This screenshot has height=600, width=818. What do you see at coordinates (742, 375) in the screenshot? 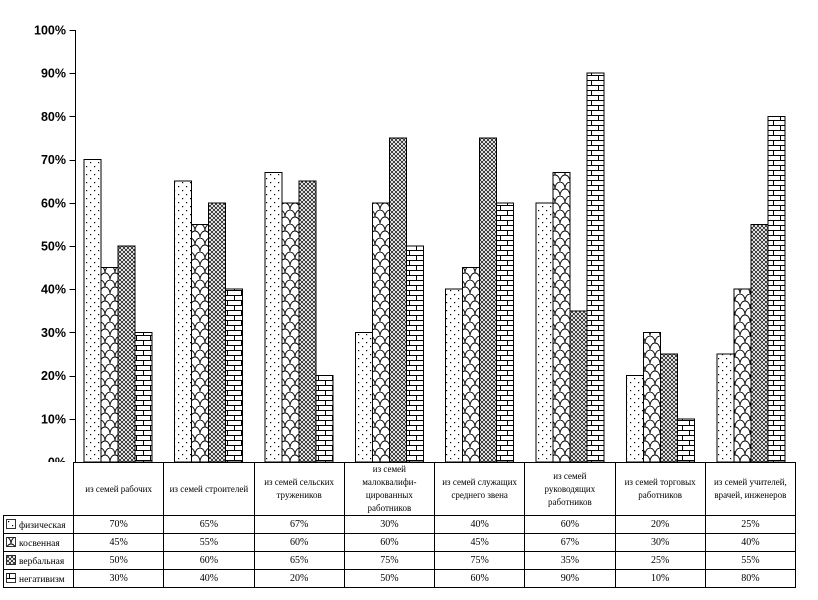
I see `bar-series1-group7` at bounding box center [742, 375].